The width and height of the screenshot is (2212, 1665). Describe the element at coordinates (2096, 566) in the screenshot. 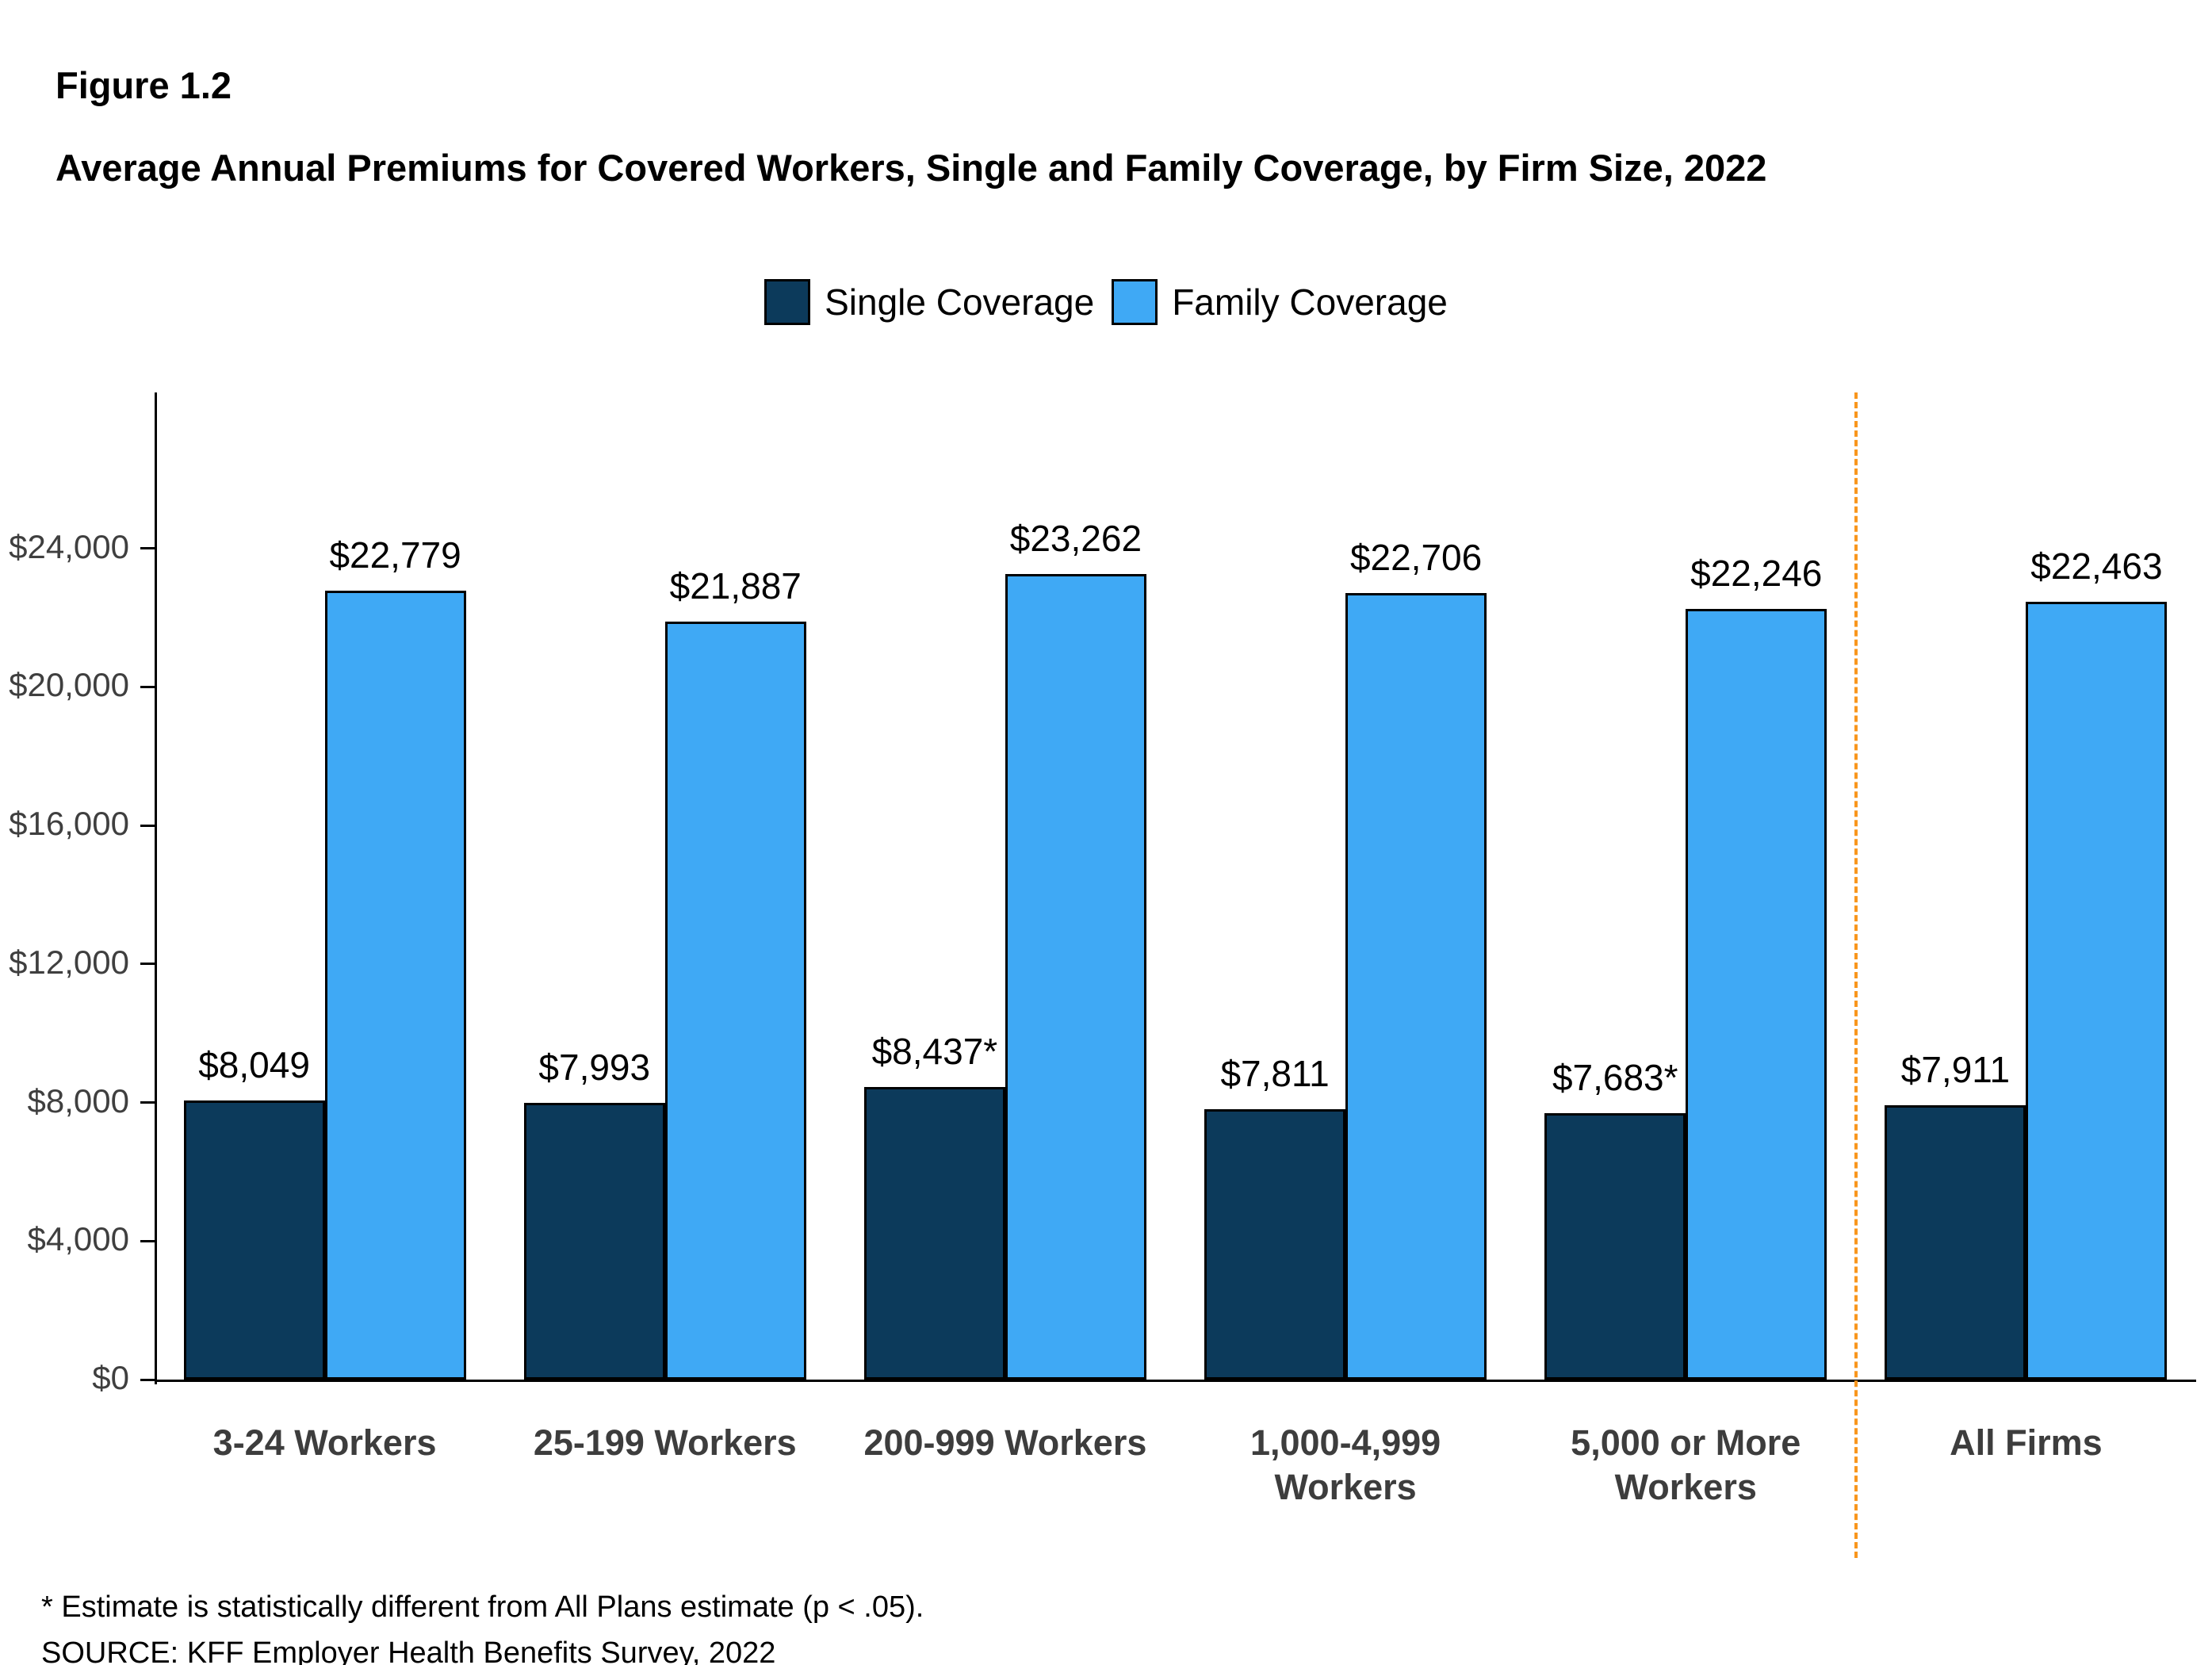

I see `value-label-family-coverage: $22,463` at that location.